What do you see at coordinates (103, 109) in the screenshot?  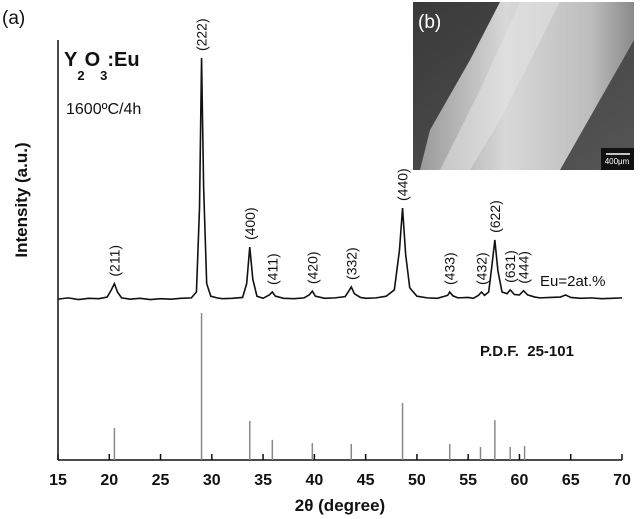 I see `condition-label: 1600ºC/4h` at bounding box center [103, 109].